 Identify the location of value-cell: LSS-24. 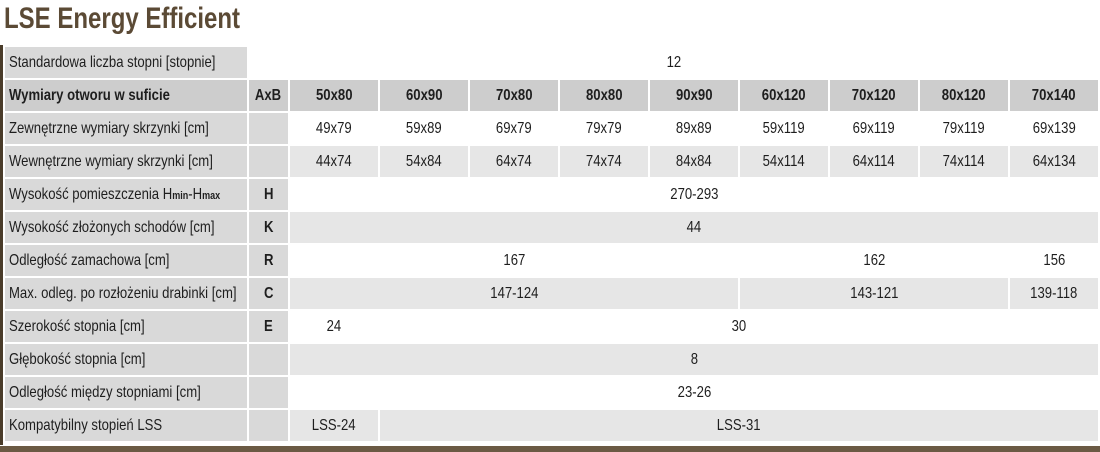
(334, 425).